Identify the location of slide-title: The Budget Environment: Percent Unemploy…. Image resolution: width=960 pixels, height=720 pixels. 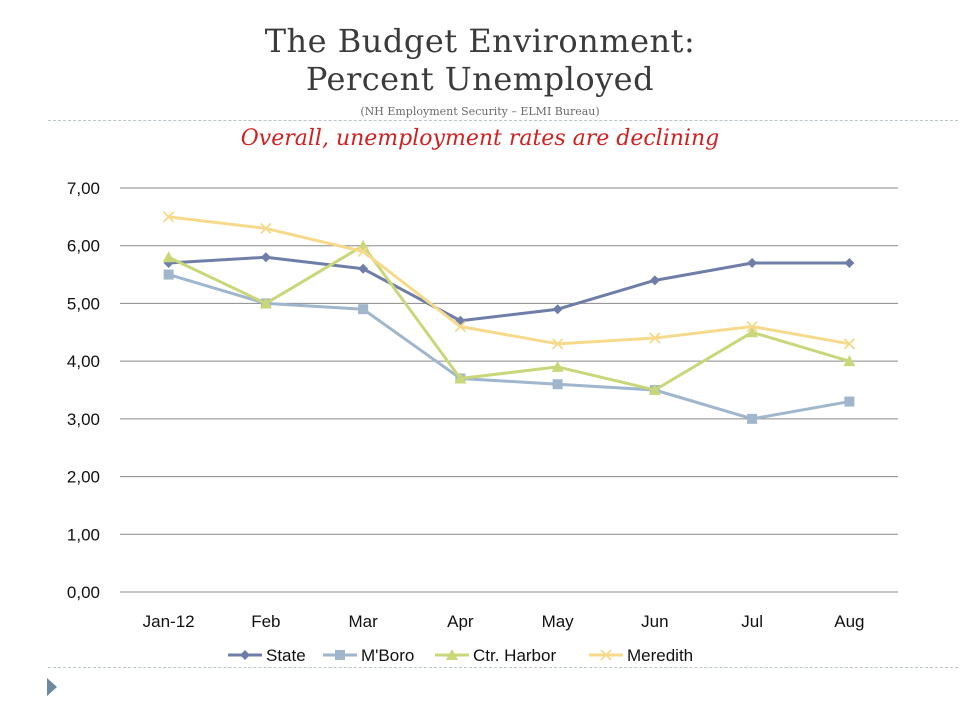
(480, 60).